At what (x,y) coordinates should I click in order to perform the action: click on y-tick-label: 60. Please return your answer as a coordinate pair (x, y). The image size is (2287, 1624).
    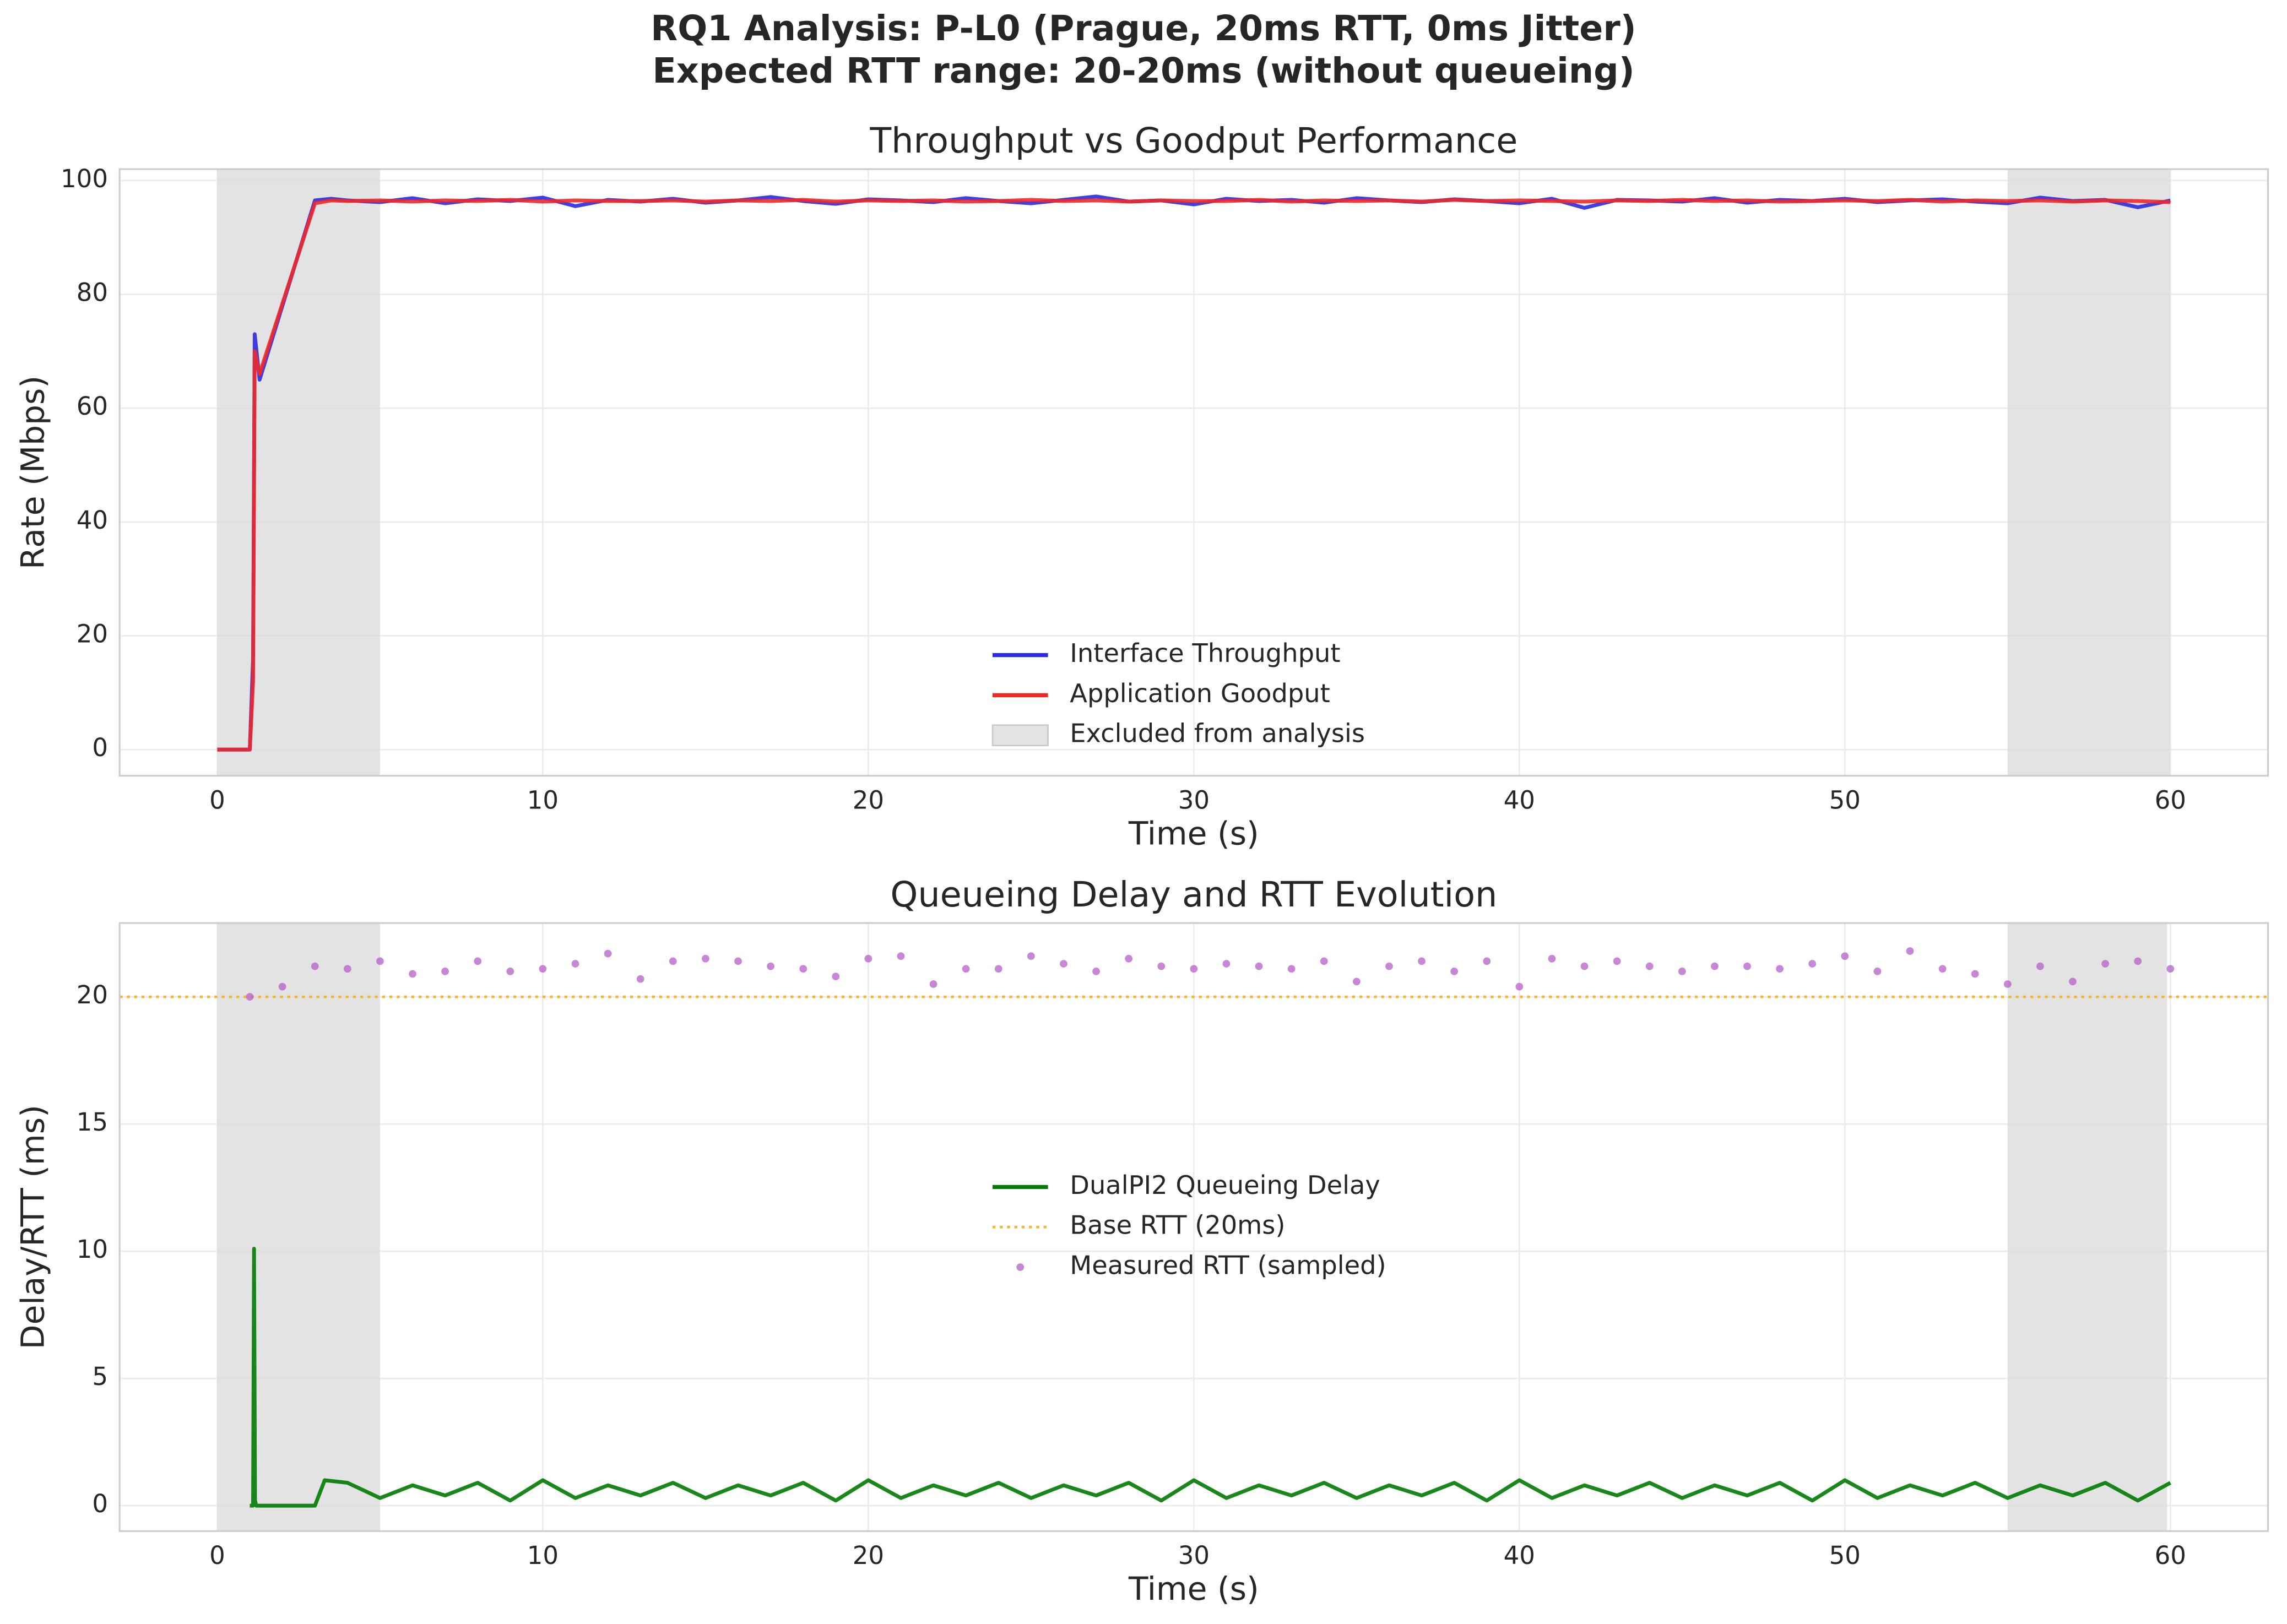
    Looking at the image, I should click on (92, 406).